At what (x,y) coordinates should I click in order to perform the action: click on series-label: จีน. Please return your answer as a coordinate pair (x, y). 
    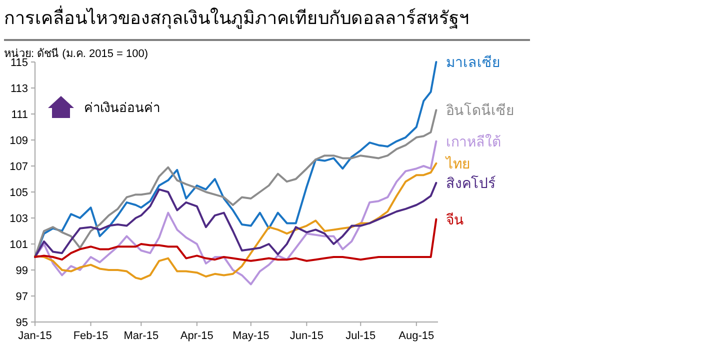
    Looking at the image, I should click on (455, 219).